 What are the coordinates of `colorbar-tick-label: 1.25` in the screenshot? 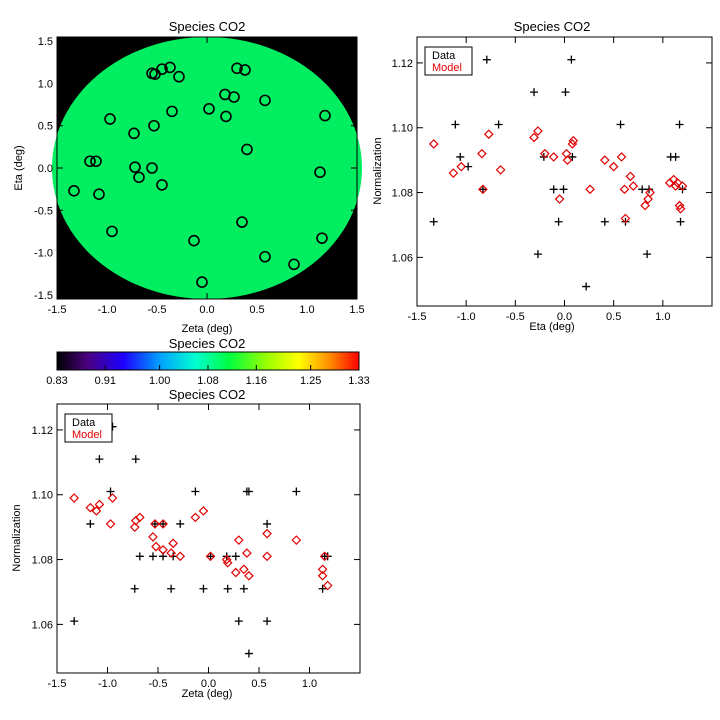 It's located at (310, 381).